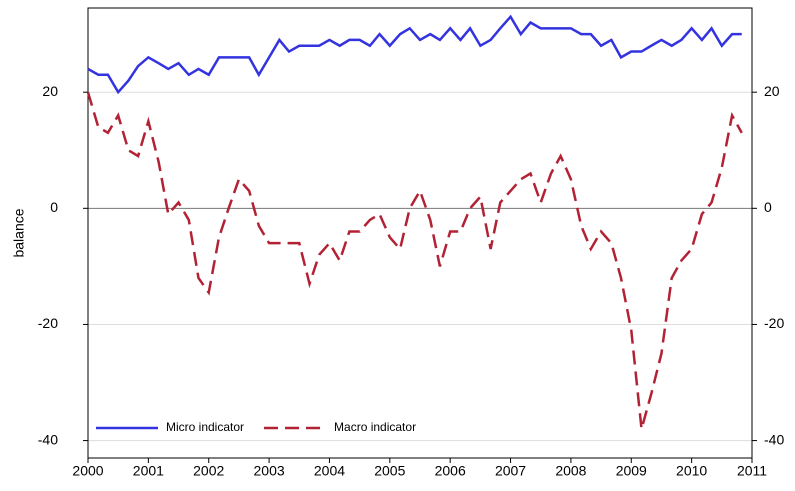 The height and width of the screenshot is (491, 795). Describe the element at coordinates (450, 471) in the screenshot. I see `x-tick-label: 2006` at that location.